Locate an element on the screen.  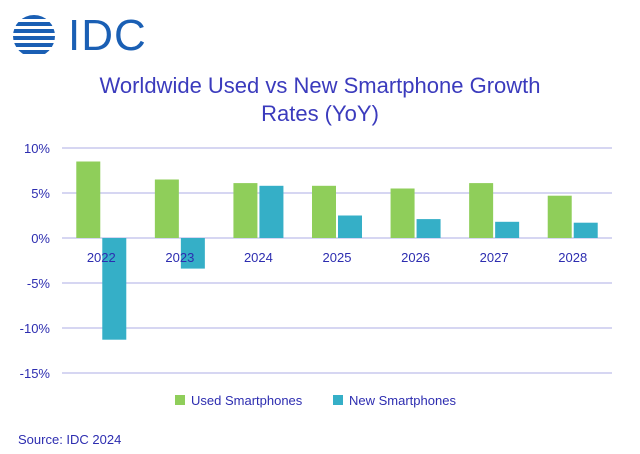
x-tick-label: 2025 is located at coordinates (337, 257).